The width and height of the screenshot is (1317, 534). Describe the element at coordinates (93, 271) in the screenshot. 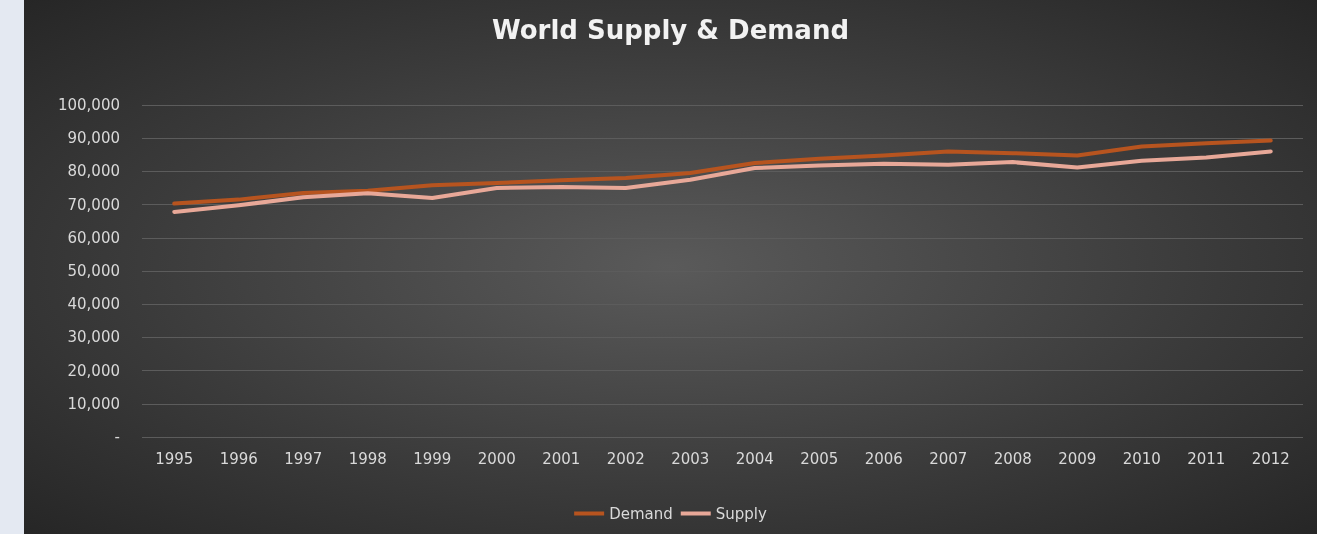

I see `y-tick-label: 50,000` at that location.